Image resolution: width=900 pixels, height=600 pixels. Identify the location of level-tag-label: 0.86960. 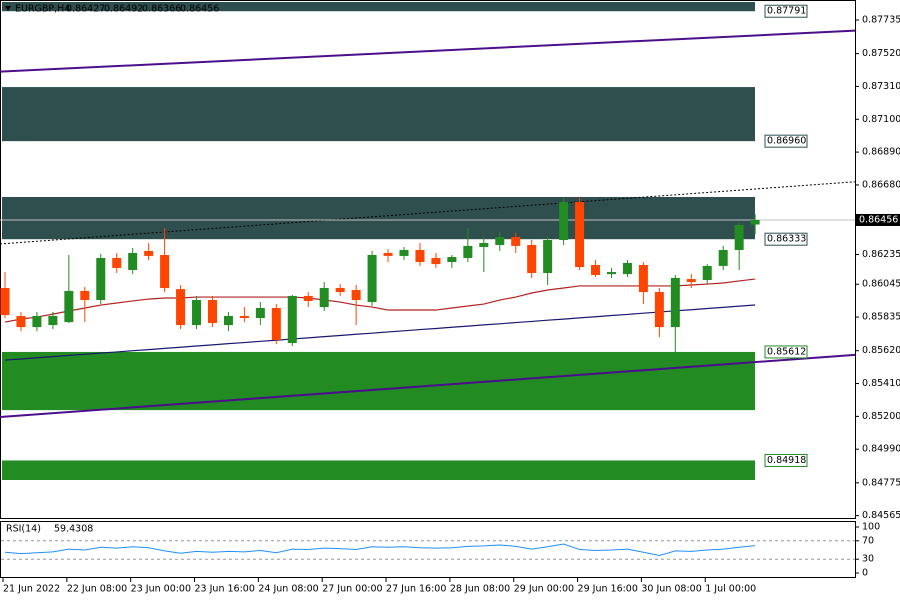
(786, 141).